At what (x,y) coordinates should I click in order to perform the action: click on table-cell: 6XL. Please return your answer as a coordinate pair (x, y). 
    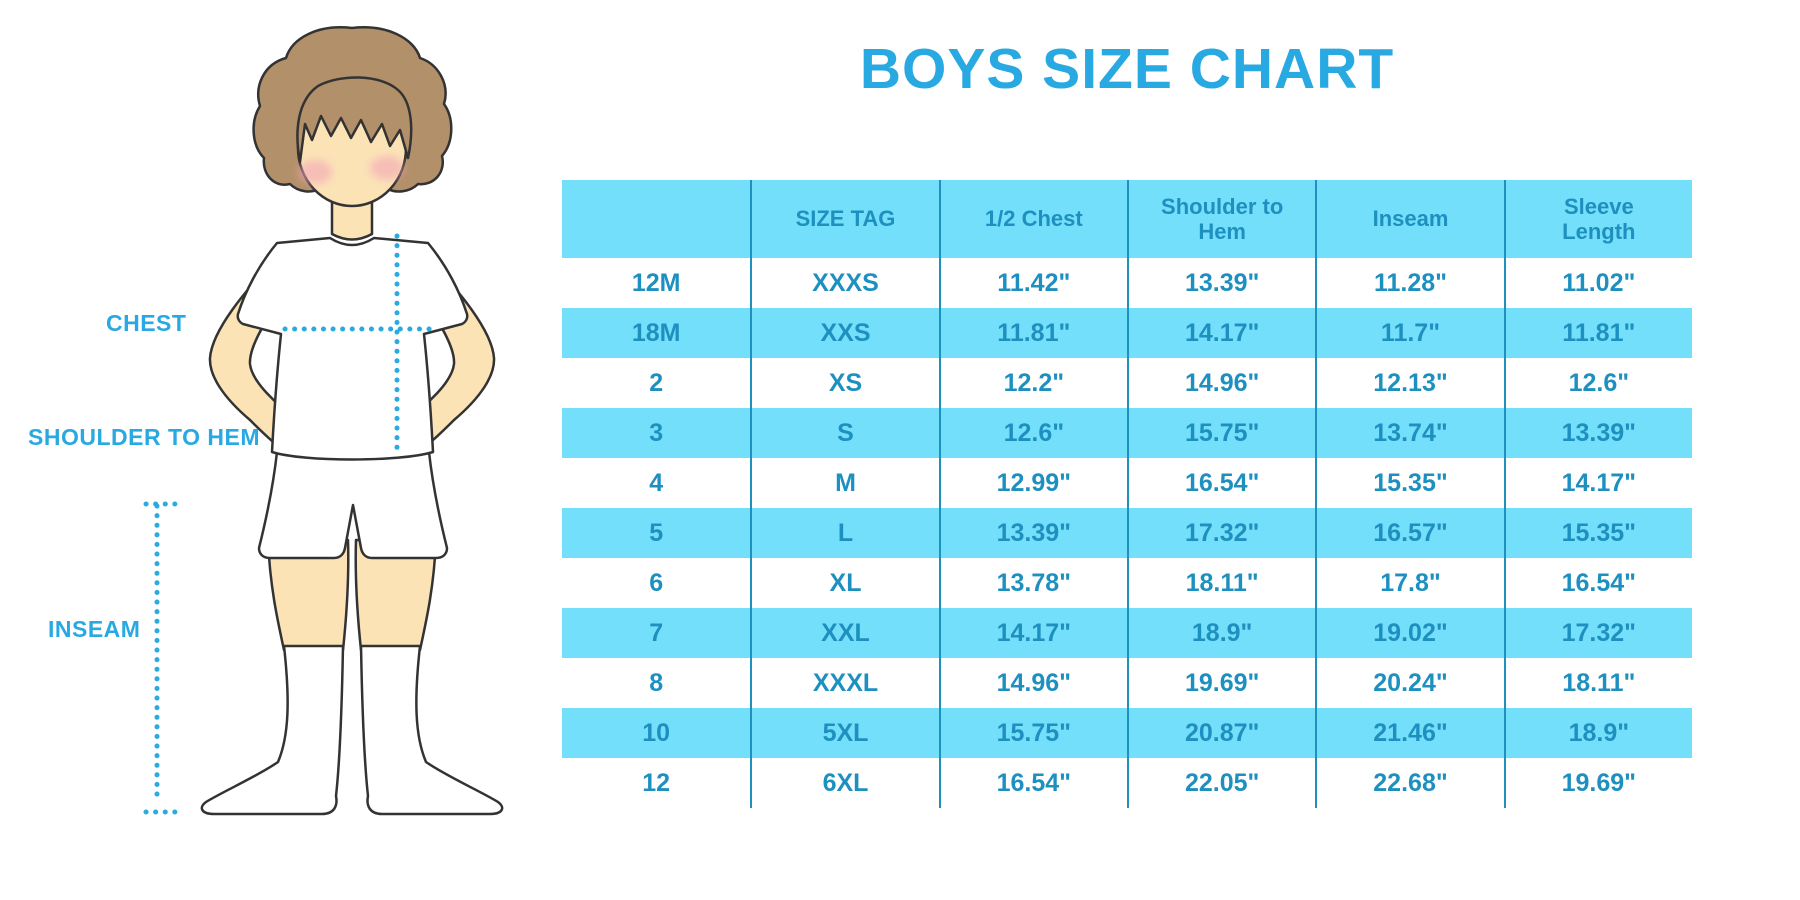
    Looking at the image, I should click on (844, 783).